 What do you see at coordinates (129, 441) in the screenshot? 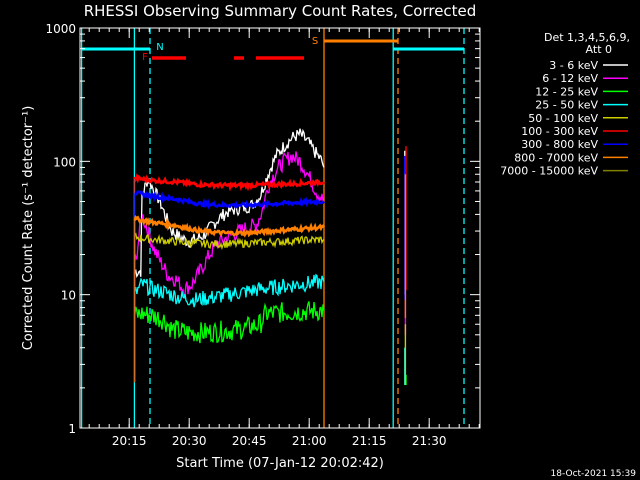
I see `x-tick-label: 20:15` at bounding box center [129, 441].